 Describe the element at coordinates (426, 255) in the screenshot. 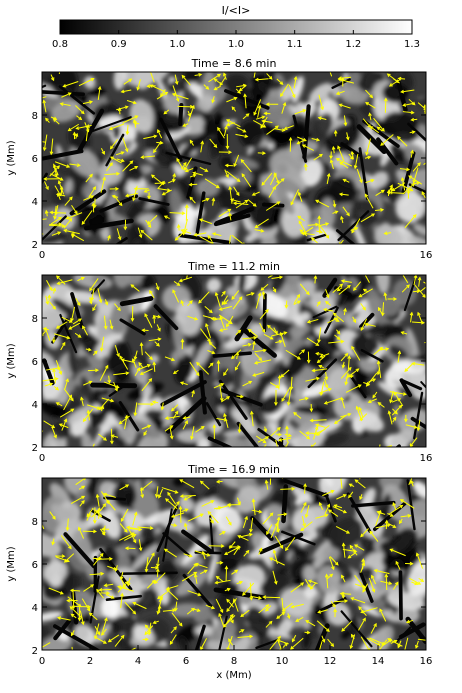

I see `x-tick-label: 16` at that location.